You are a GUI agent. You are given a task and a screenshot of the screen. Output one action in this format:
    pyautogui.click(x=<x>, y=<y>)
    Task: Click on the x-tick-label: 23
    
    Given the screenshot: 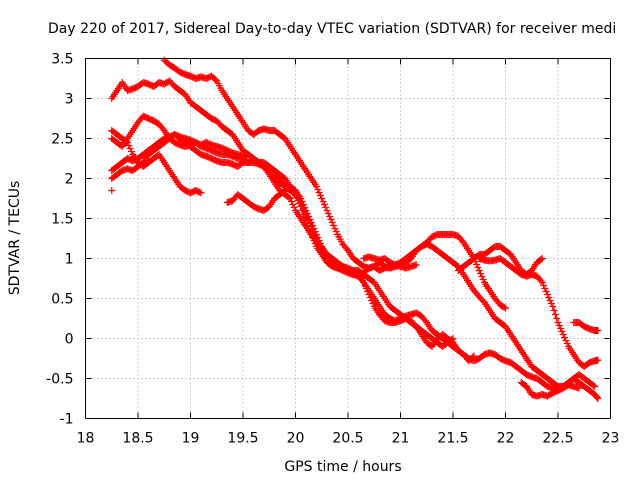 What is the action you would take?
    pyautogui.click(x=611, y=439)
    